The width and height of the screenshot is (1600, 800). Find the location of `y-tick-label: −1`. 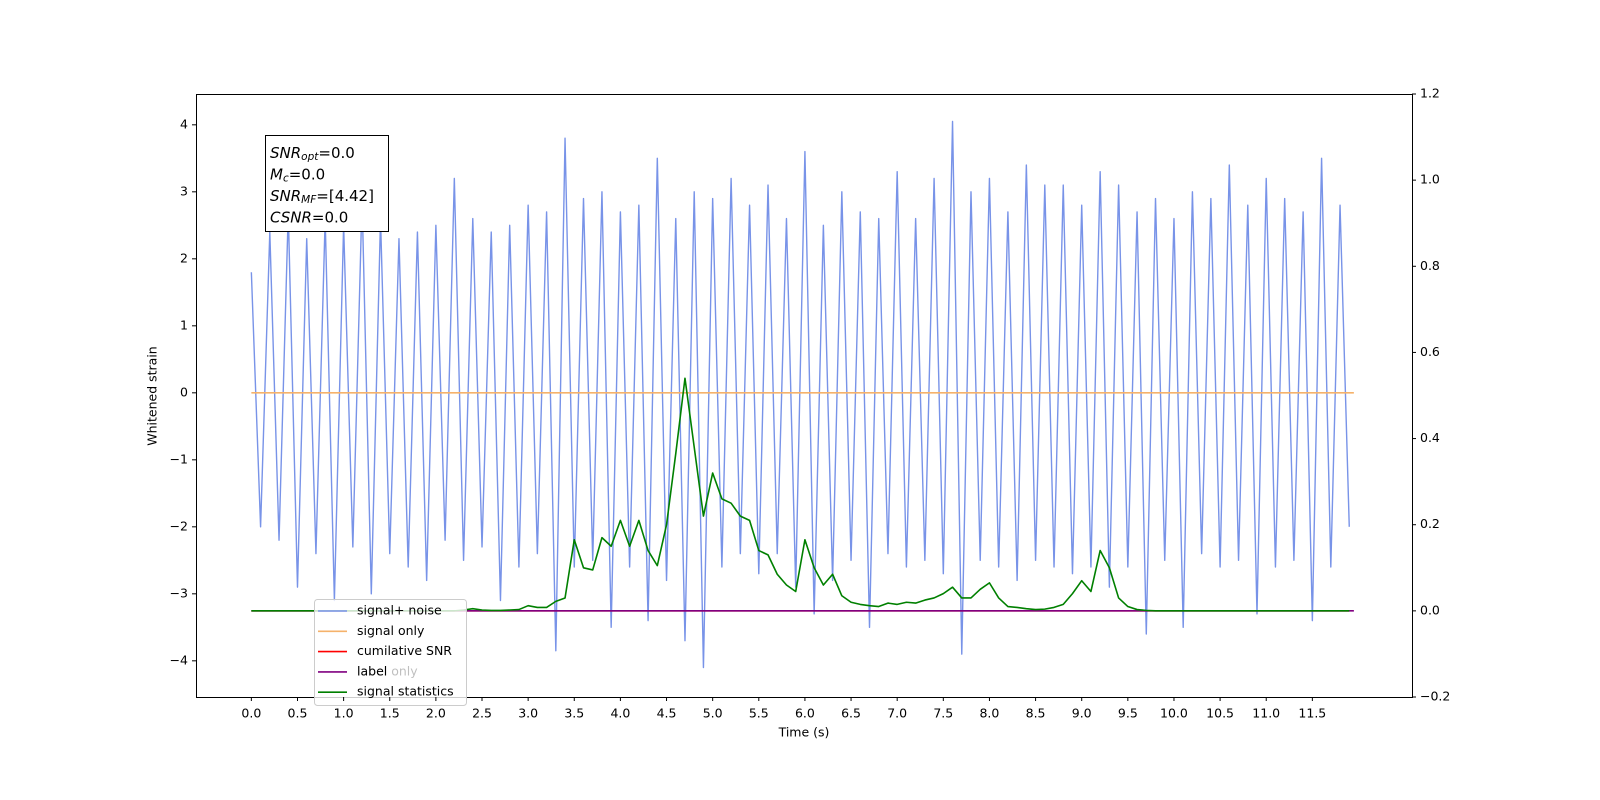

y-tick-label: −1 is located at coordinates (179, 458).